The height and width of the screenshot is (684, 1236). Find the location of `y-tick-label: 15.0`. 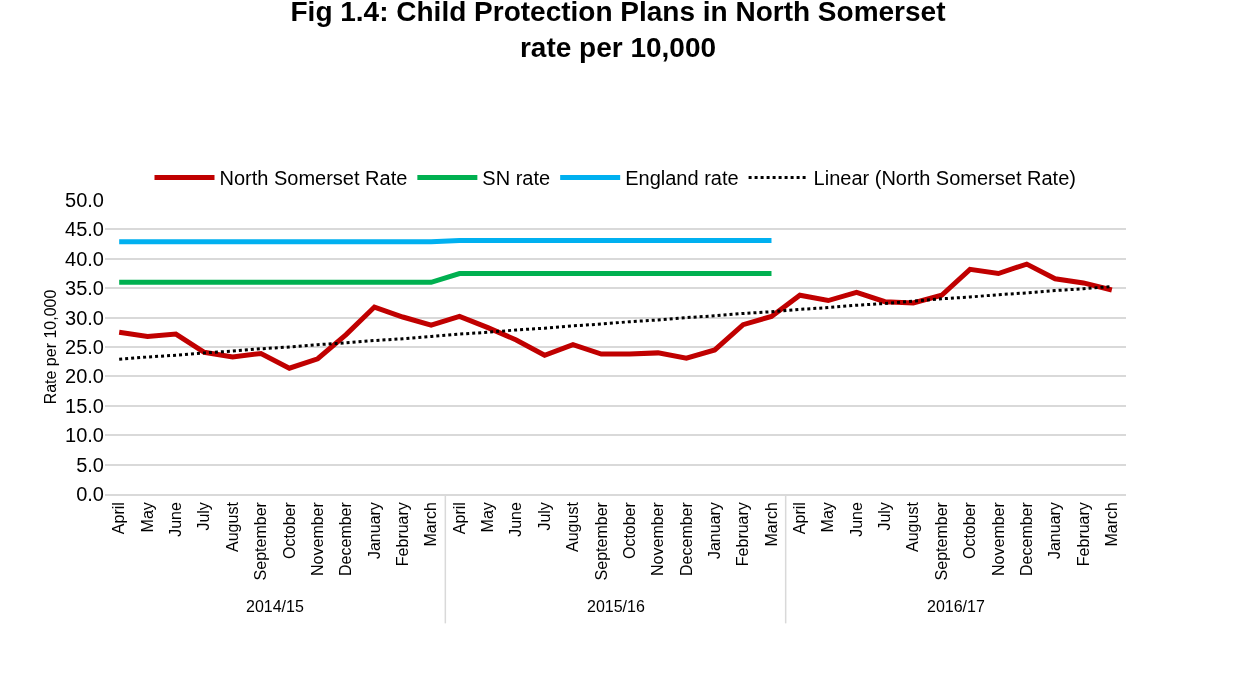

y-tick-label: 15.0 is located at coordinates (84, 405).